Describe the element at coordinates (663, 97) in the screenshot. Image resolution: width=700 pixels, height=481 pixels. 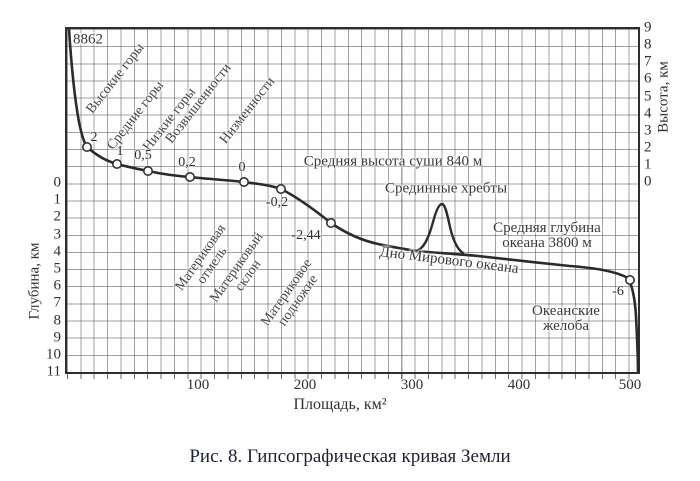
I see `height-axis-title: Высота, км` at that location.